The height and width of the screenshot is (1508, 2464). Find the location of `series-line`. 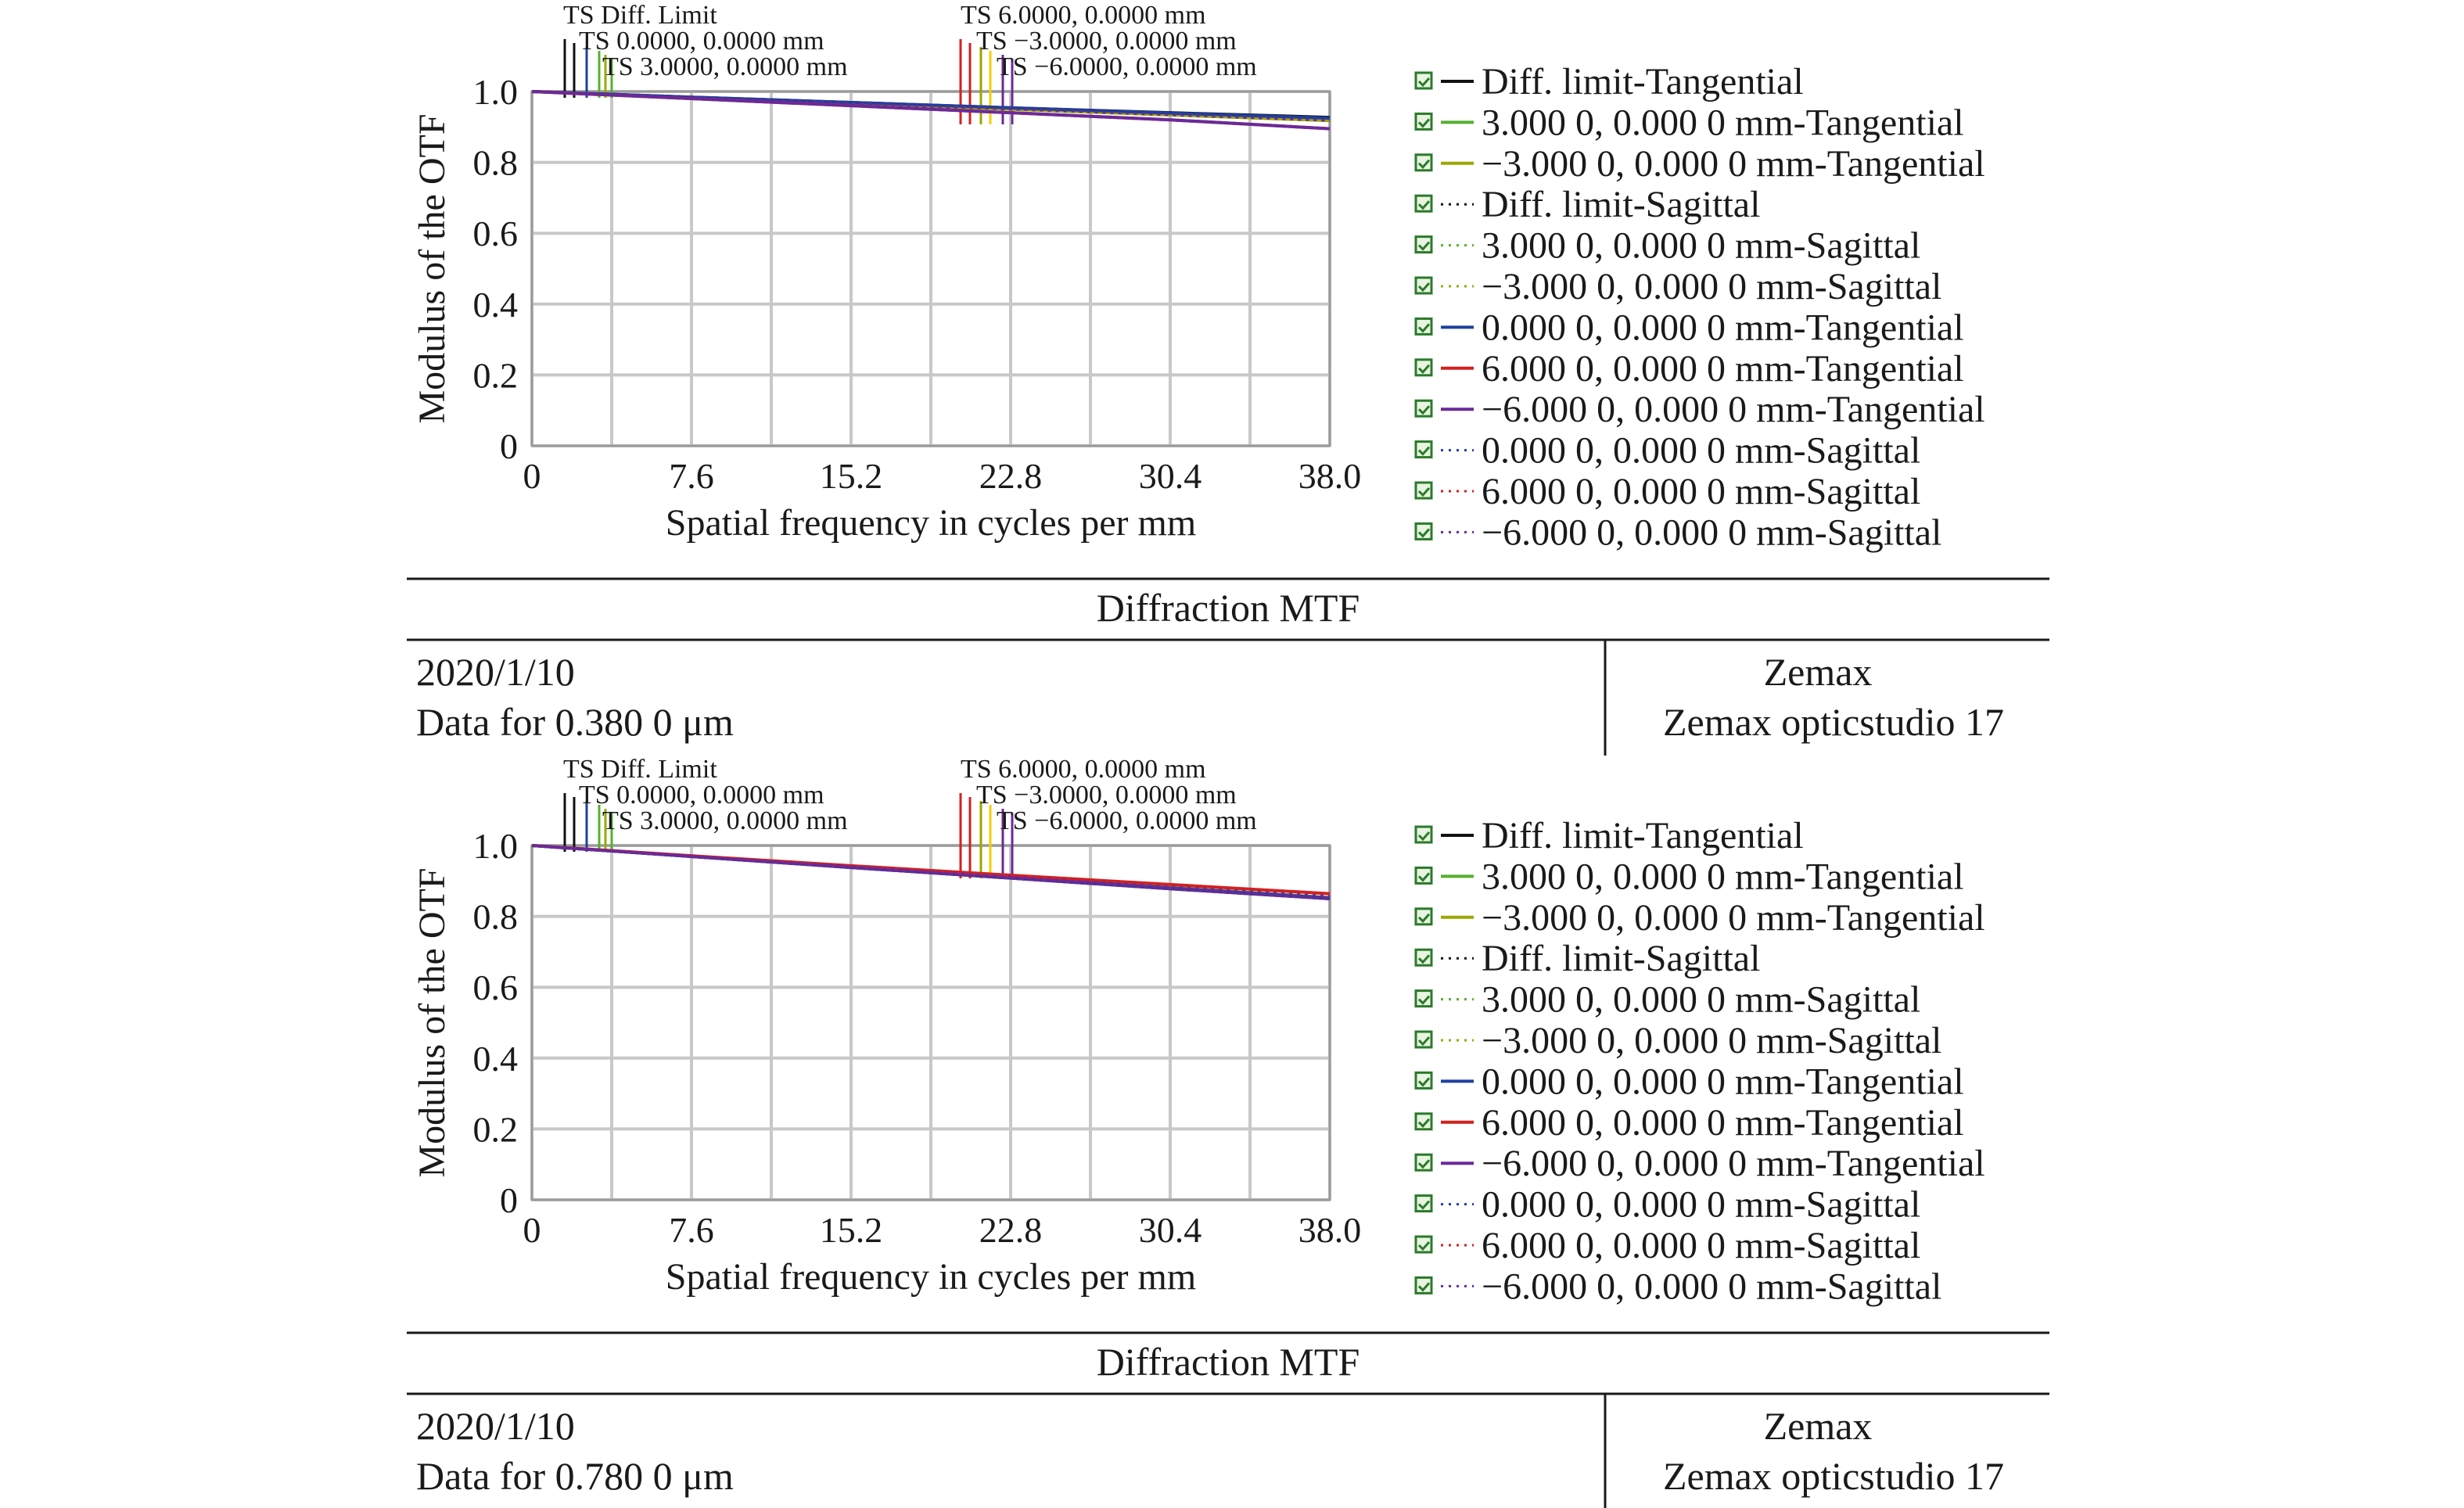

series-line is located at coordinates (931, 106).